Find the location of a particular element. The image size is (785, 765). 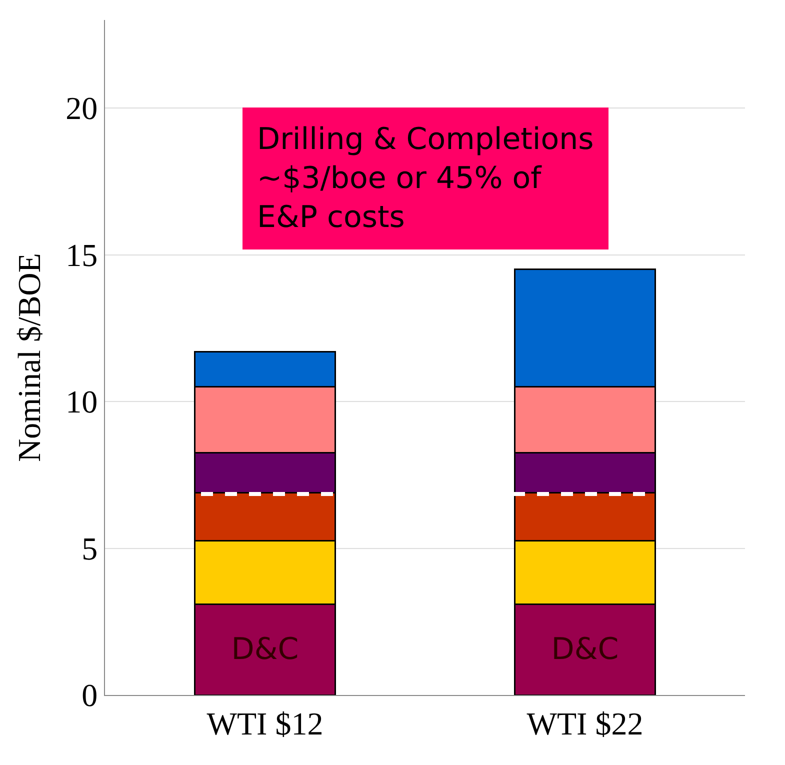

annotation: Drilling & Completions ~$3/boe or 45% of E&P costs is located at coordinates (425, 178).